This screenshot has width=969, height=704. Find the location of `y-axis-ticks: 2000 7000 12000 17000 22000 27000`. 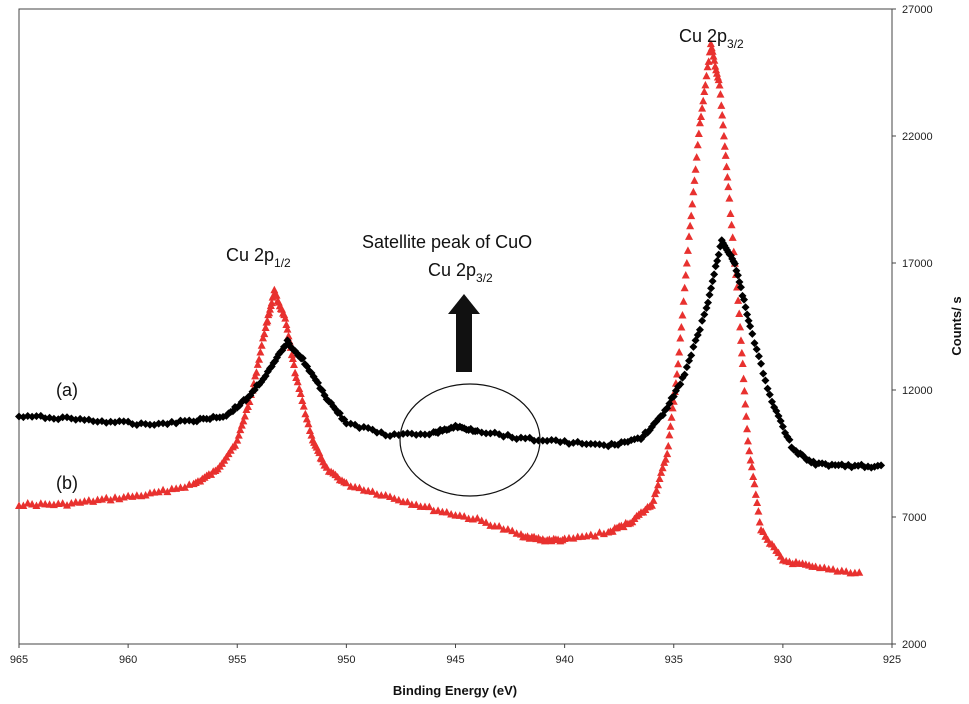

y-axis-ticks: 2000 7000 12000 17000 22000 27000 is located at coordinates (912, 327).